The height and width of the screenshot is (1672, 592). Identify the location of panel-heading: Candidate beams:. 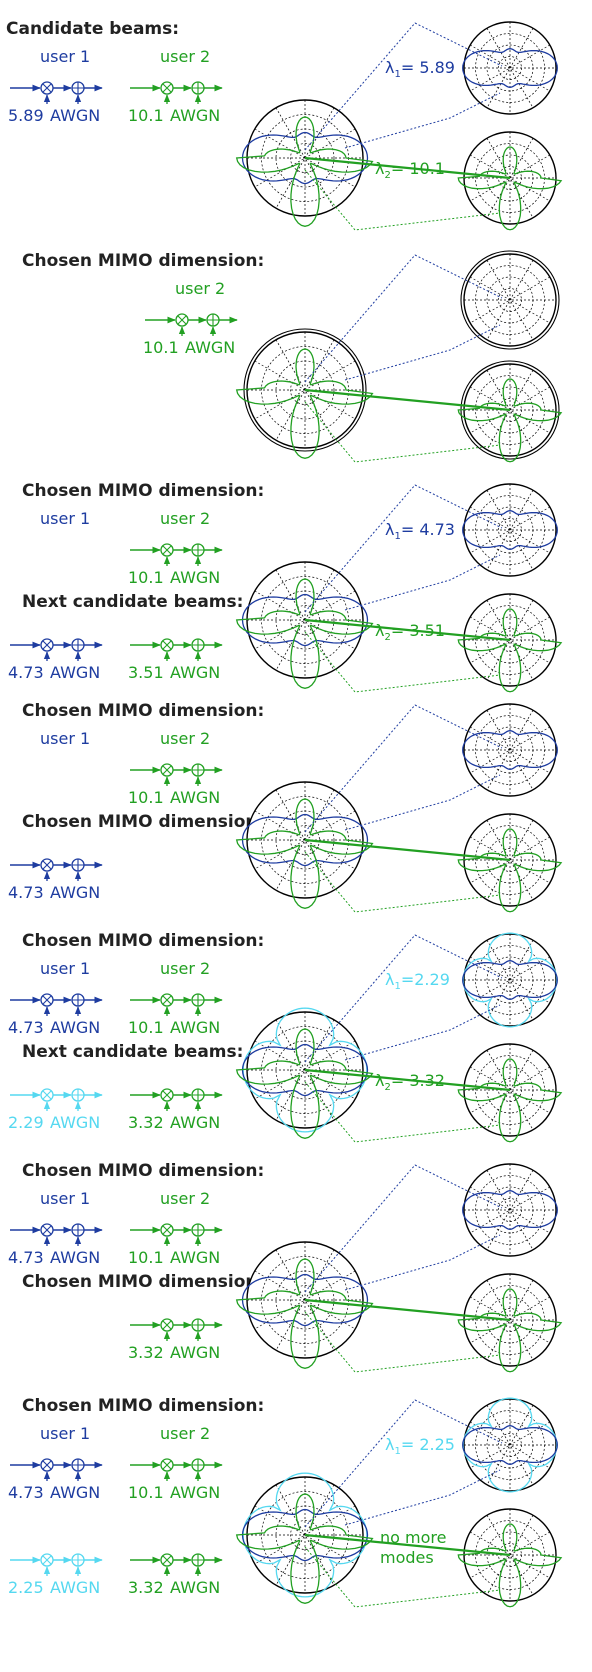
(92, 29).